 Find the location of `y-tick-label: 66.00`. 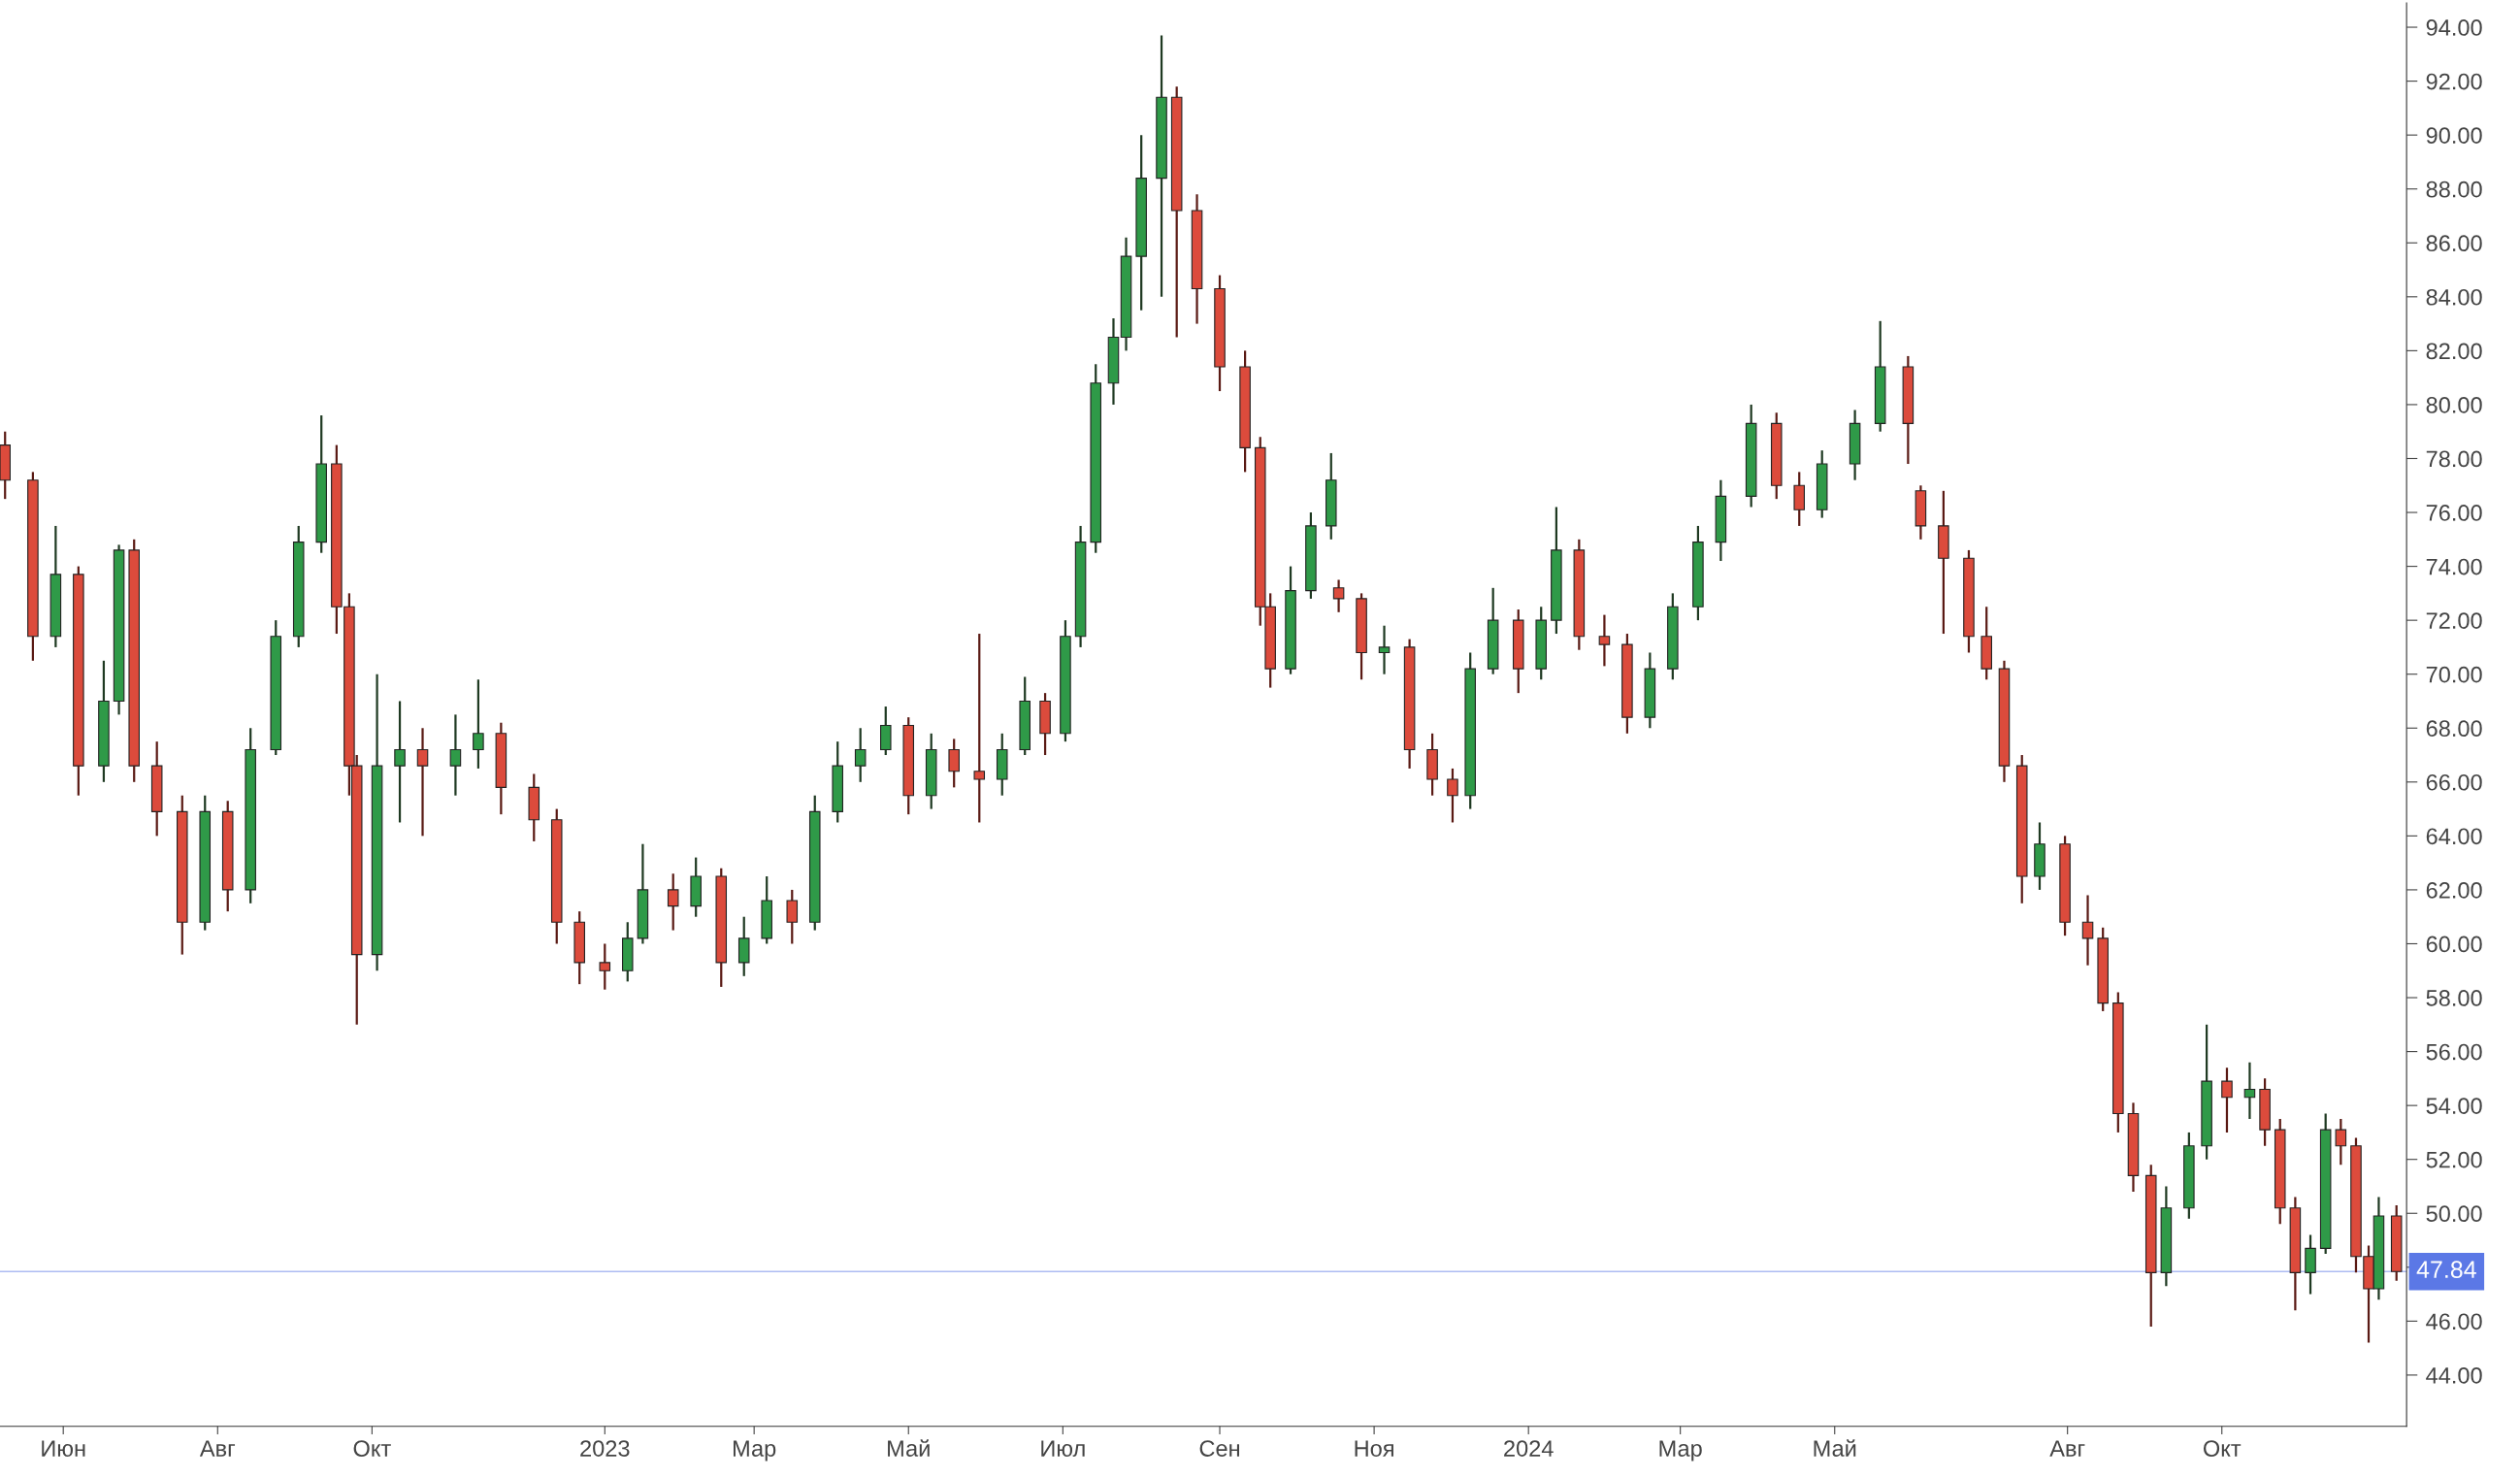

y-tick-label: 66.00 is located at coordinates (2454, 782).